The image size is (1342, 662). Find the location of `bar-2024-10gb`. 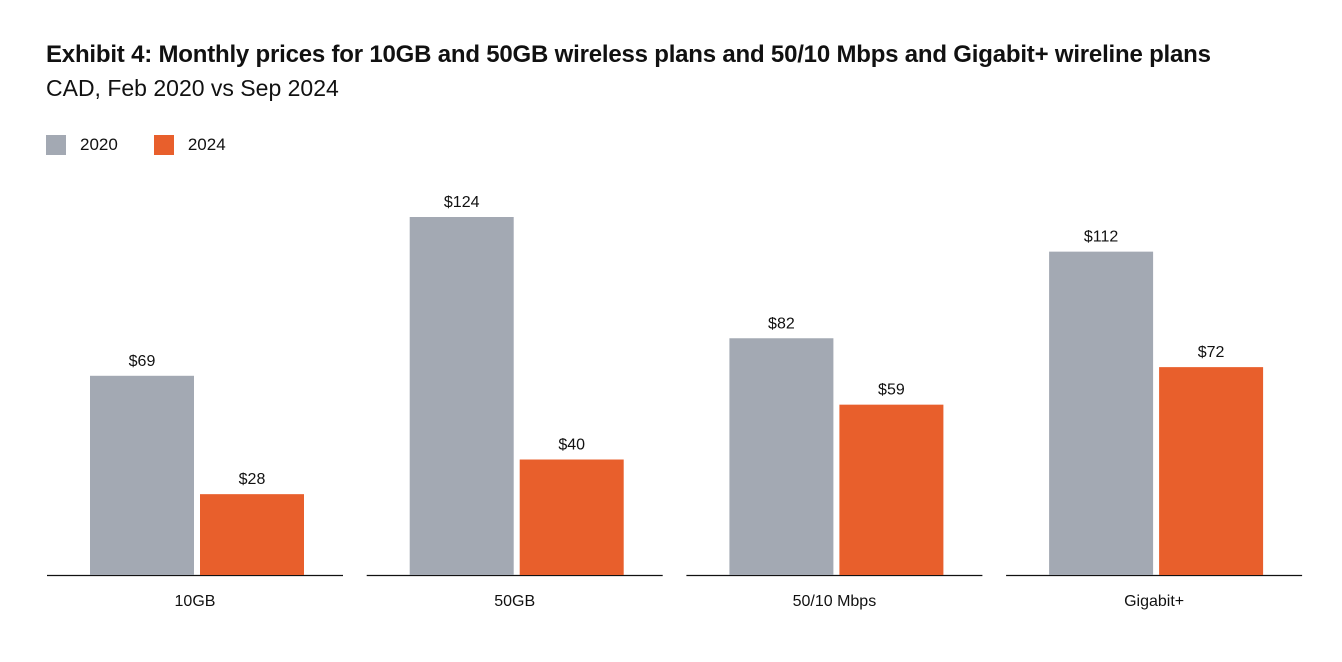

bar-2024-10gb is located at coordinates (252, 534).